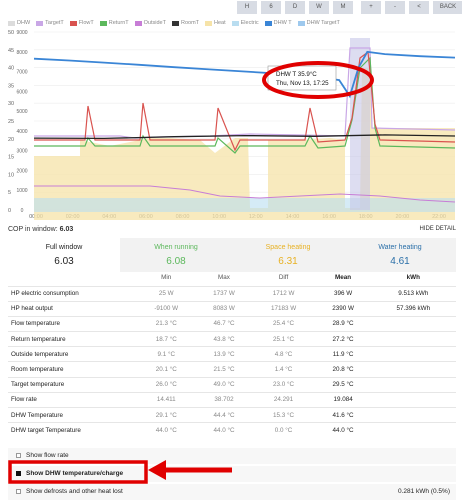 This screenshot has height=500, width=464. I want to click on legend-item-flow: FlowT, so click(81, 23).